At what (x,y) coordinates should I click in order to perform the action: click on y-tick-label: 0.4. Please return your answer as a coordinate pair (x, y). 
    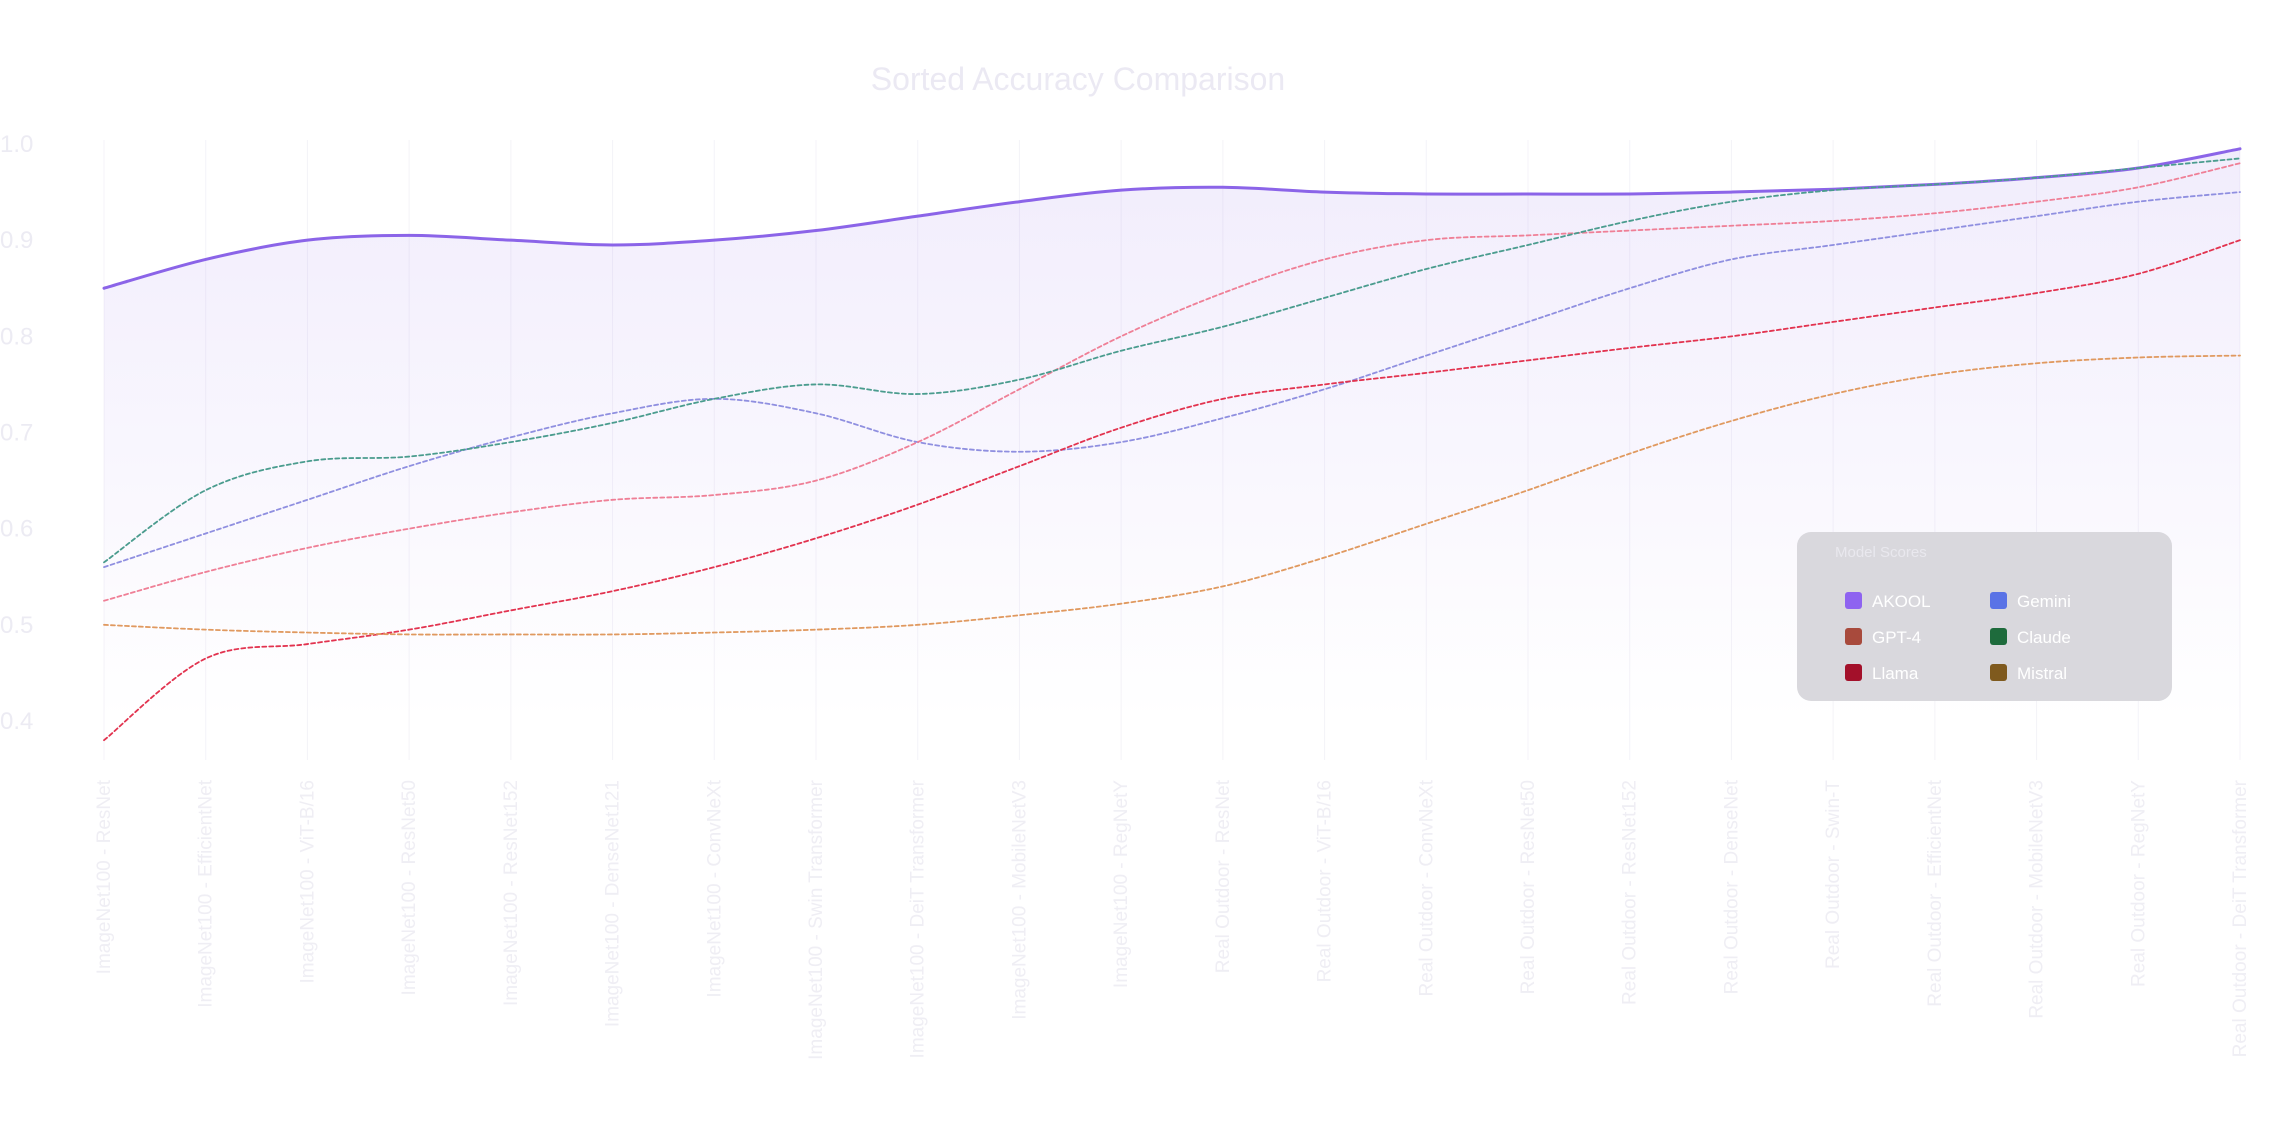
    Looking at the image, I should click on (16, 721).